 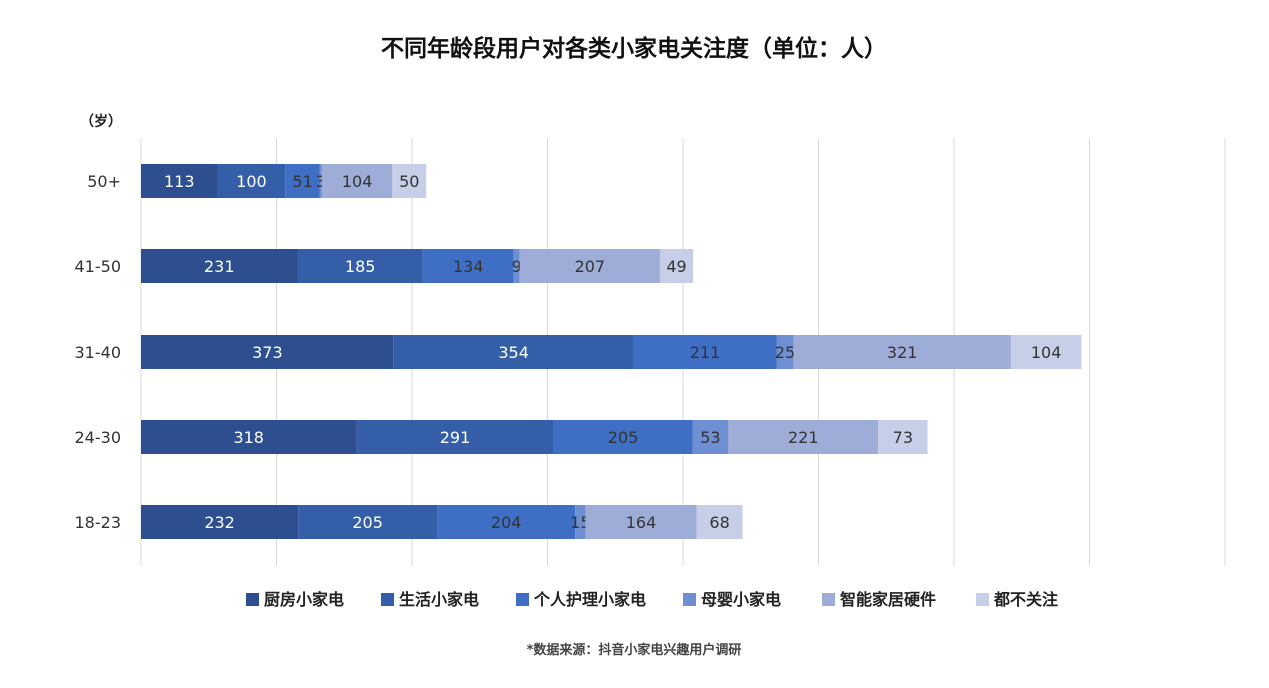 I want to click on legend-label: 个人护理小家电, so click(x=589, y=599).